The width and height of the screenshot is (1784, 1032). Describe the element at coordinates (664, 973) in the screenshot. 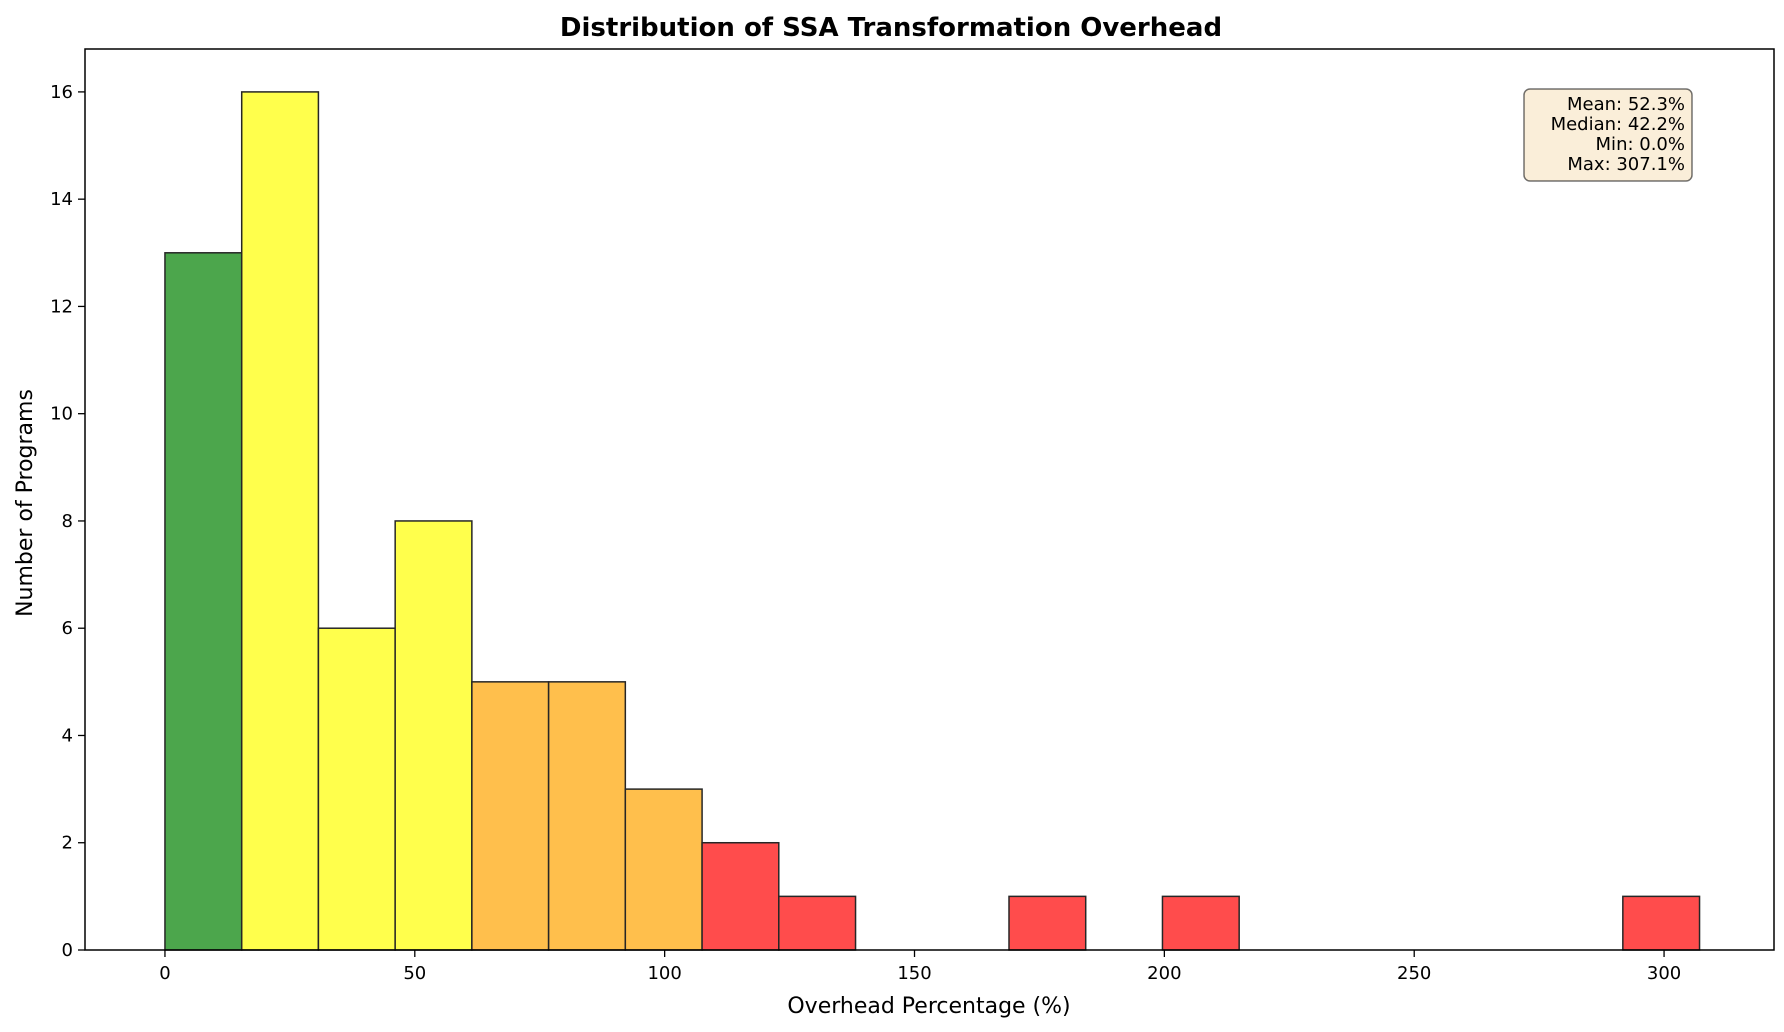

I see `x-tick-label: 100` at that location.